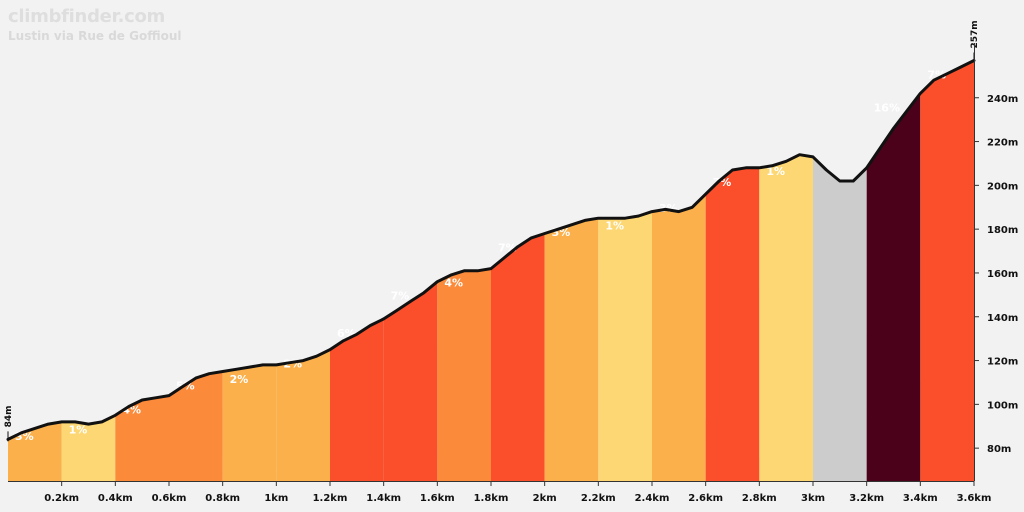 Image resolution: width=1024 pixels, height=512 pixels. I want to click on x-tick-label-14: 2.8km, so click(759, 498).